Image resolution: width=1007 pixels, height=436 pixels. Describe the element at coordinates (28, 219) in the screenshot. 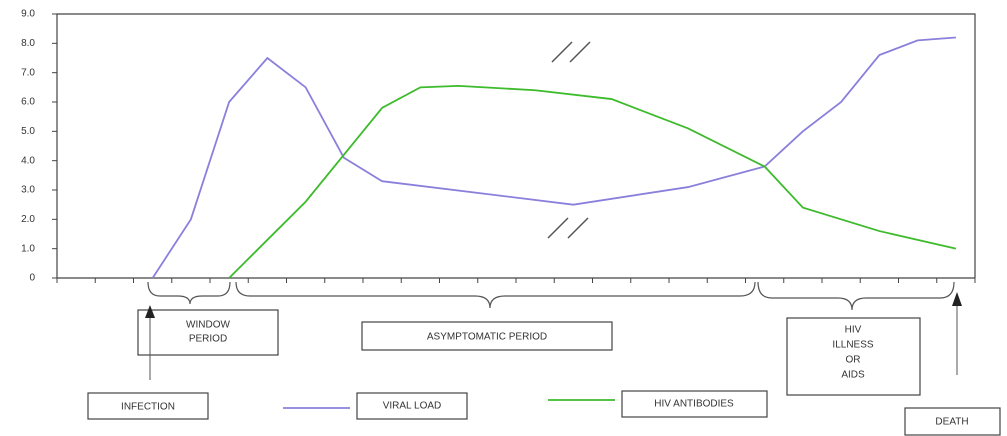

I see `y-tick-label: 2.0` at that location.